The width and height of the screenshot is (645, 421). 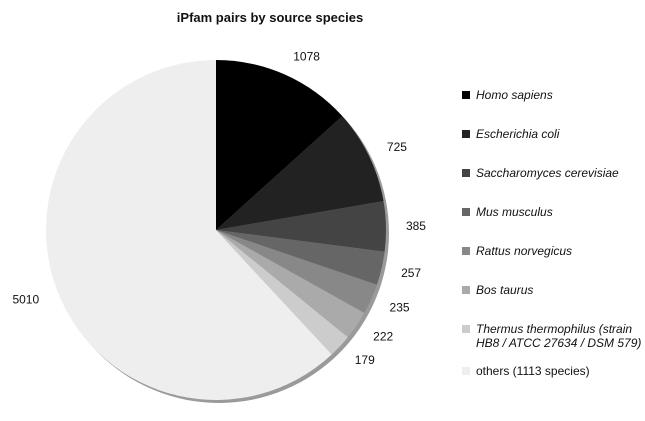 What do you see at coordinates (397, 147) in the screenshot?
I see `pie-value-label: 725` at bounding box center [397, 147].